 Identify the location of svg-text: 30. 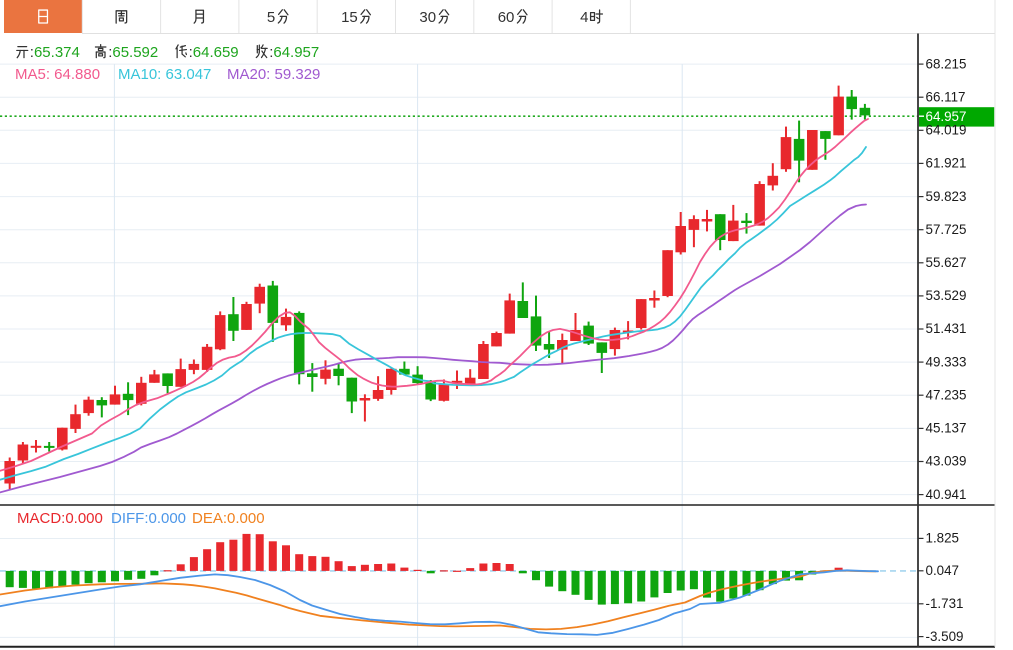
(427, 17).